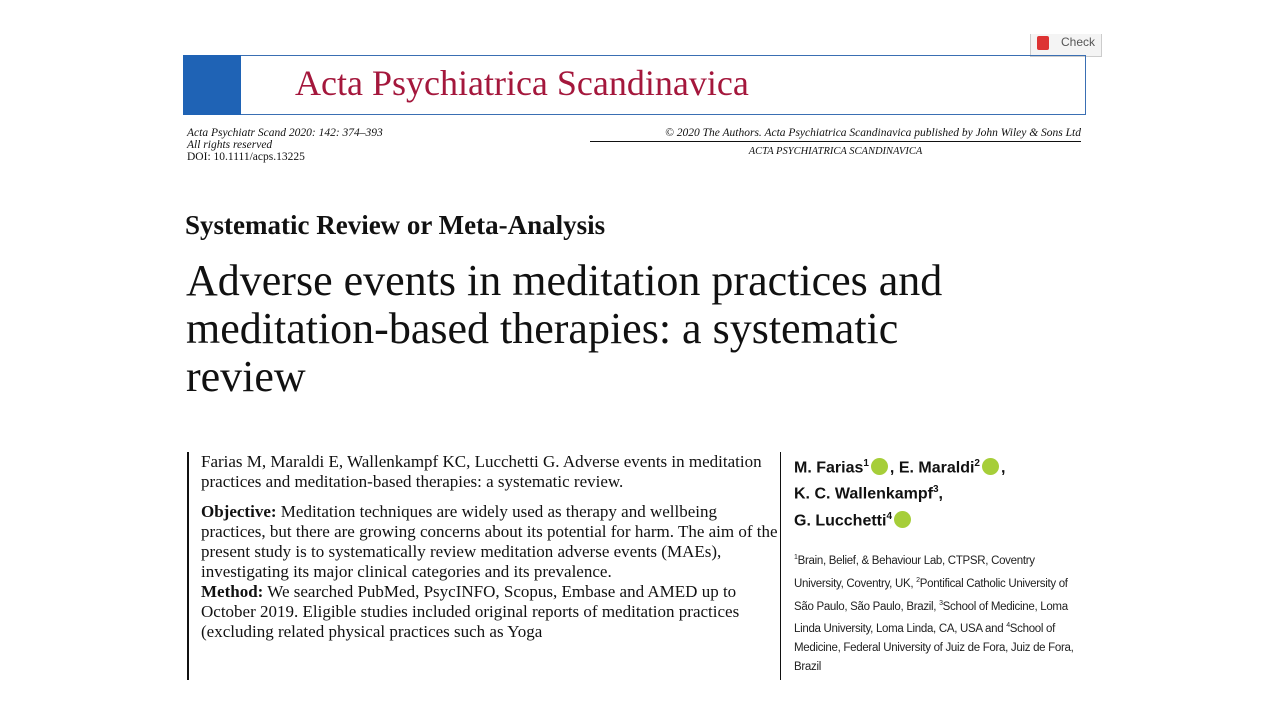  What do you see at coordinates (866, 463) in the screenshot?
I see `author-affiliation: 1` at bounding box center [866, 463].